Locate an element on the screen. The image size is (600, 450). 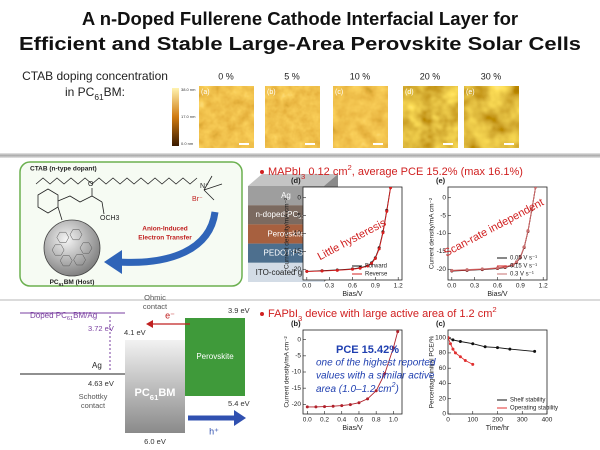
layer-label: ITO-coated glass is located at coordinates (286, 272).